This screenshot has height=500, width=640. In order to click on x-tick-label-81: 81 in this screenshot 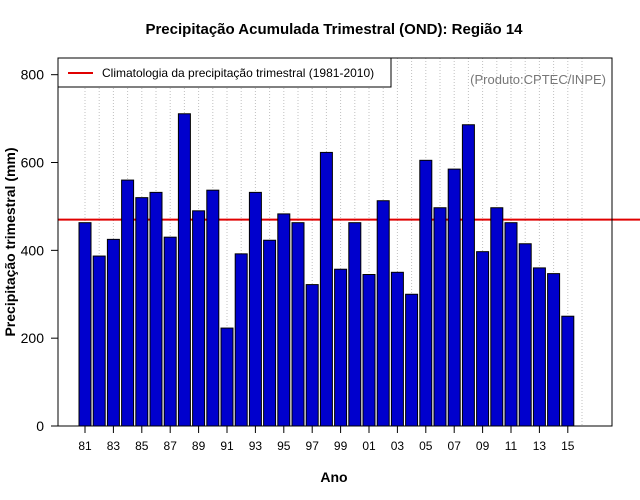, I will do `click(85, 446)`.